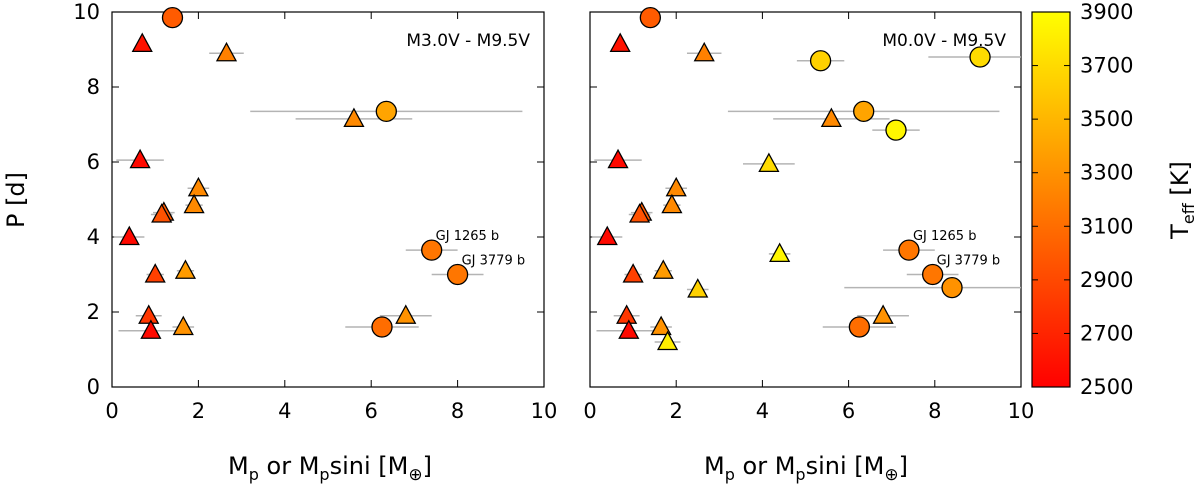  I want to click on colorbar-tick-label: 2500, so click(1106, 387).